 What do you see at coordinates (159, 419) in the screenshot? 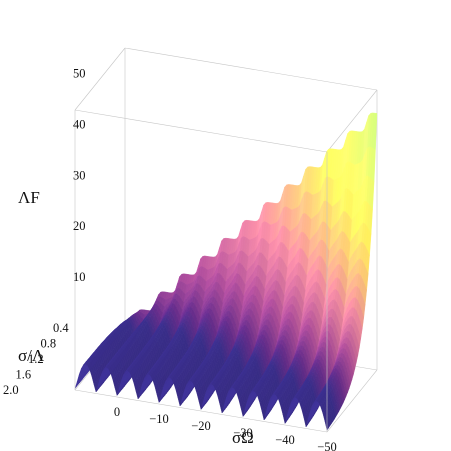
I see `x-tick-label: −10` at bounding box center [159, 419].